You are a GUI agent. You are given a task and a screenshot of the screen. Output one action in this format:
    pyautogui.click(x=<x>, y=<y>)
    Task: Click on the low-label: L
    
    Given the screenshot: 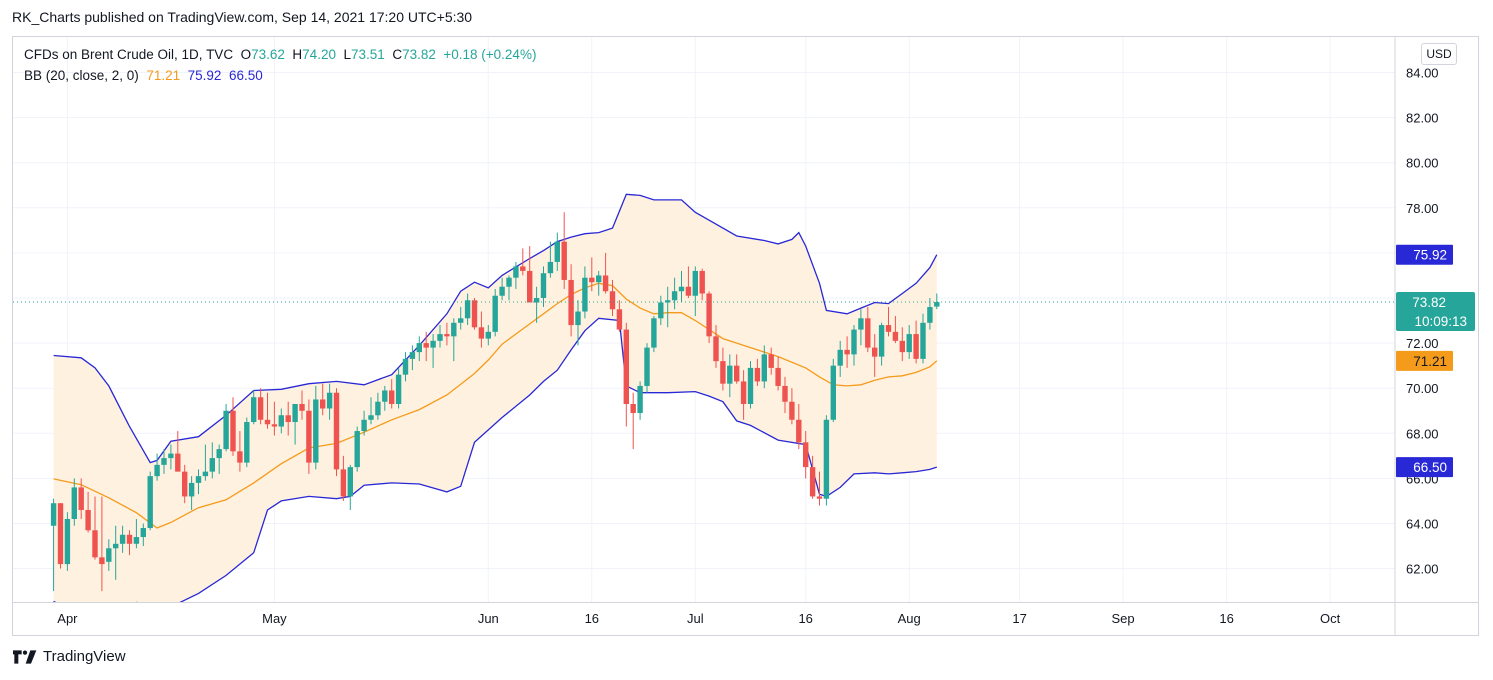 What is the action you would take?
    pyautogui.click(x=347, y=54)
    